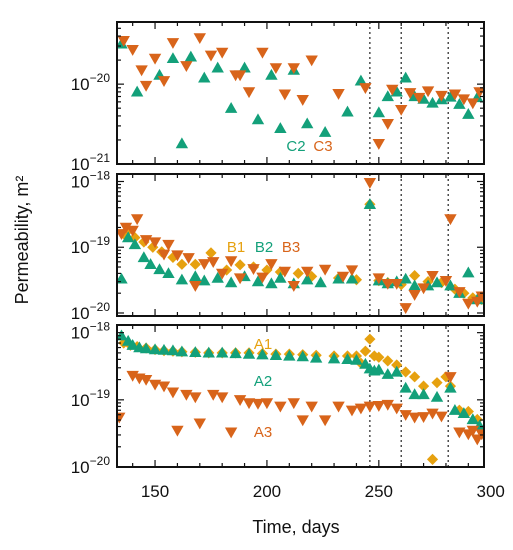 This screenshot has width=513, height=550. What do you see at coordinates (91, 311) in the screenshot?
I see `y-tick-label-B-2: 10−20` at bounding box center [91, 311].